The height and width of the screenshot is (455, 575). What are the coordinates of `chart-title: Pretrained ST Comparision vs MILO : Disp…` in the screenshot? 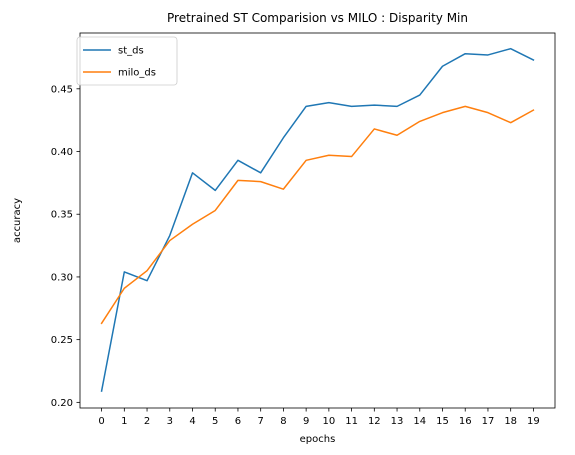 It's located at (317, 18).